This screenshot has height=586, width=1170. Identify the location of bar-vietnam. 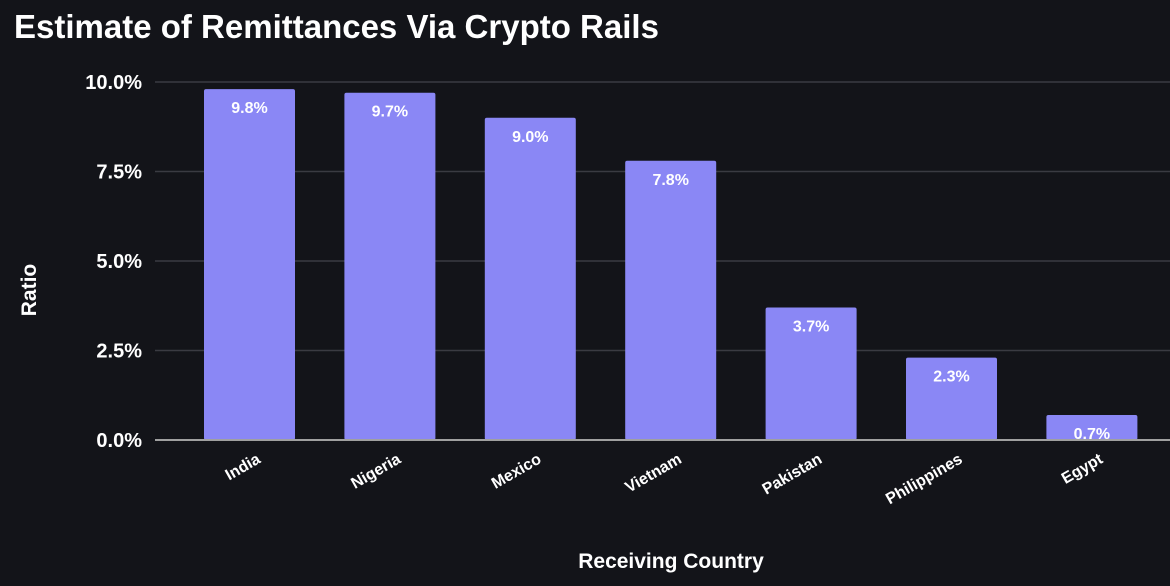
(671, 300).